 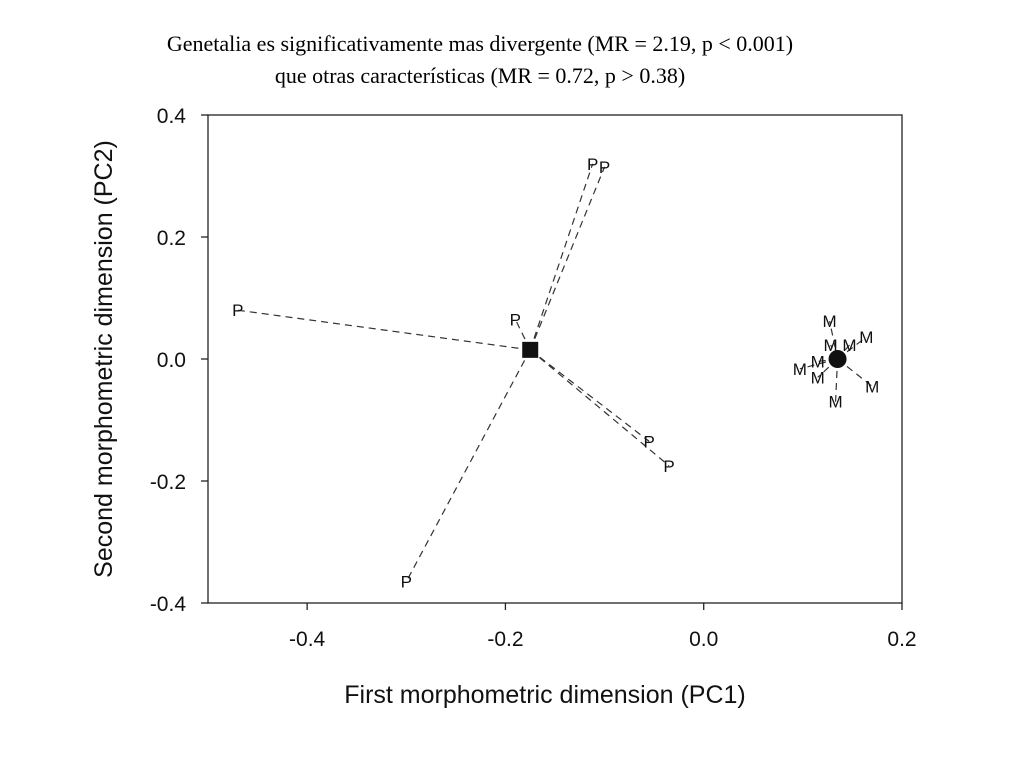 What do you see at coordinates (901, 639) in the screenshot?
I see `x-tick-label: 0.2` at bounding box center [901, 639].